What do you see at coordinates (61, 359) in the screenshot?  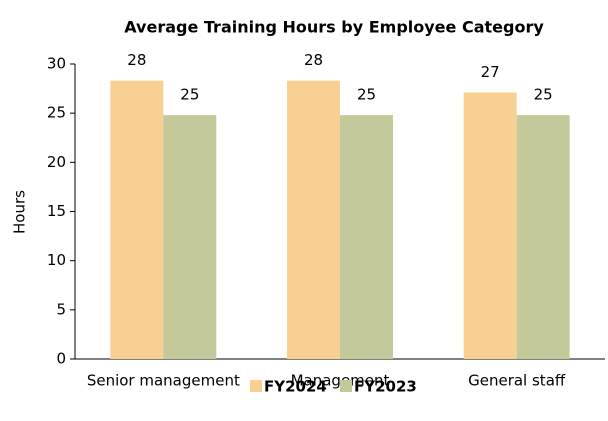 I see `y-tick-label: 0` at bounding box center [61, 359].